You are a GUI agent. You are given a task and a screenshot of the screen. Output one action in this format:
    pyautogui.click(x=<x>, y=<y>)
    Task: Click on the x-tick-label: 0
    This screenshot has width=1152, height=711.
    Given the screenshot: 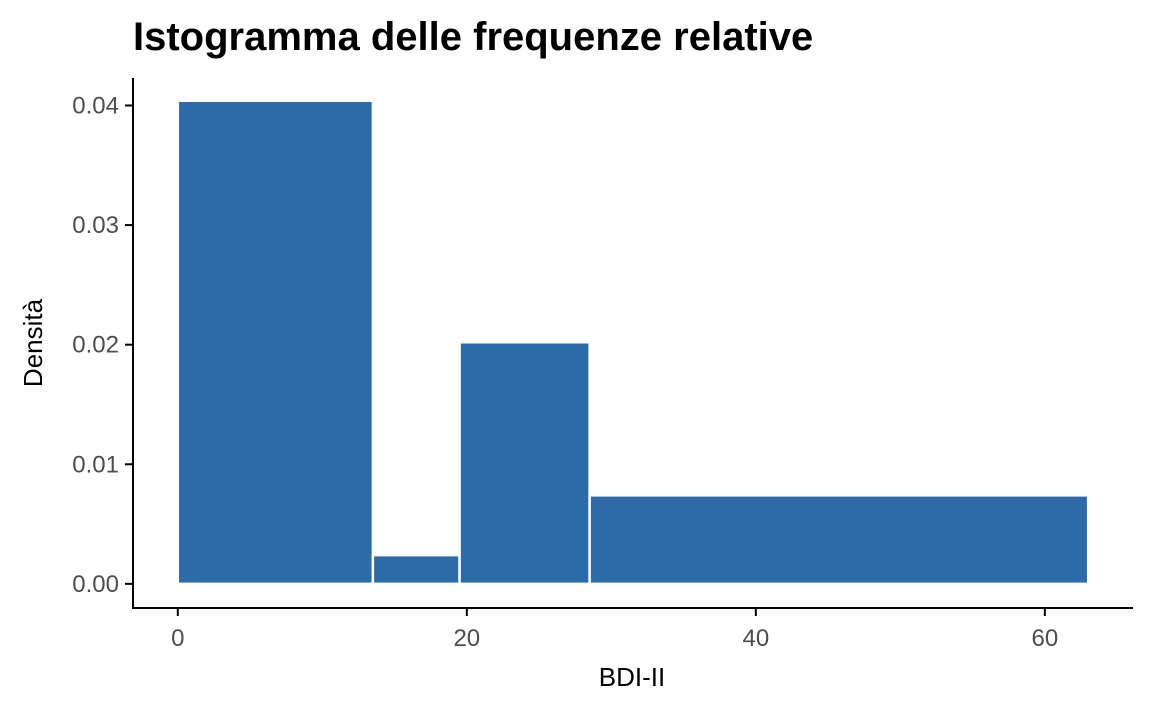 What is the action you would take?
    pyautogui.click(x=177, y=638)
    